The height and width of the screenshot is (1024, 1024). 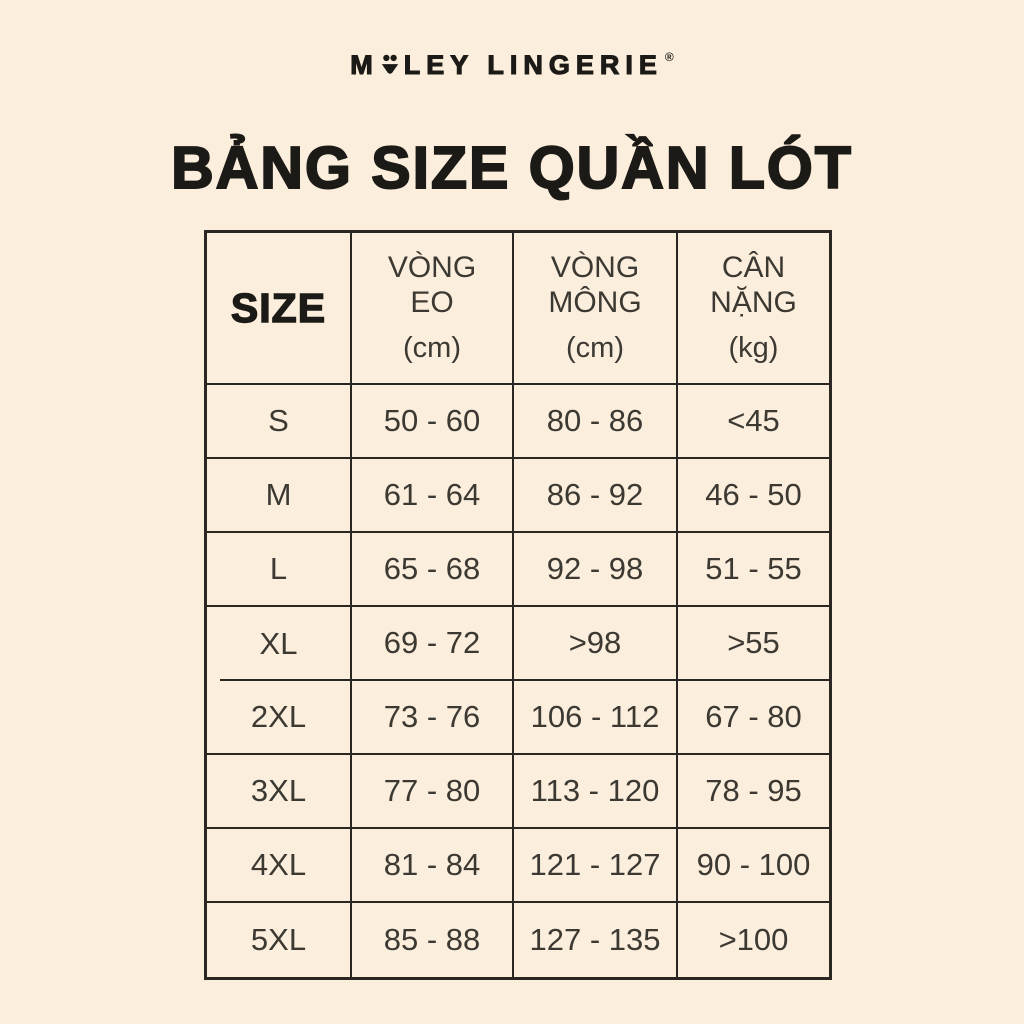 I want to click on size-cell: XL, so click(x=279, y=644).